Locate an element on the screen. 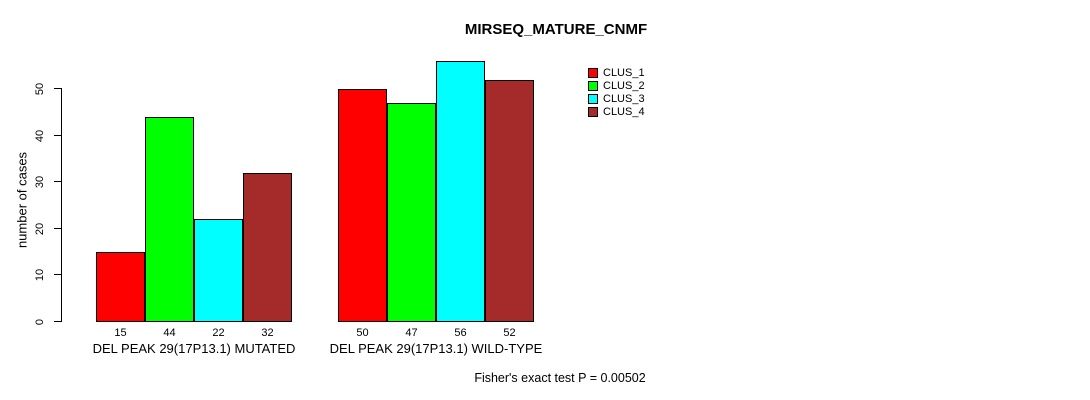  legend: CLUS_1 CLUS_2 CLUS_3 CLUS_4 is located at coordinates (616, 92).